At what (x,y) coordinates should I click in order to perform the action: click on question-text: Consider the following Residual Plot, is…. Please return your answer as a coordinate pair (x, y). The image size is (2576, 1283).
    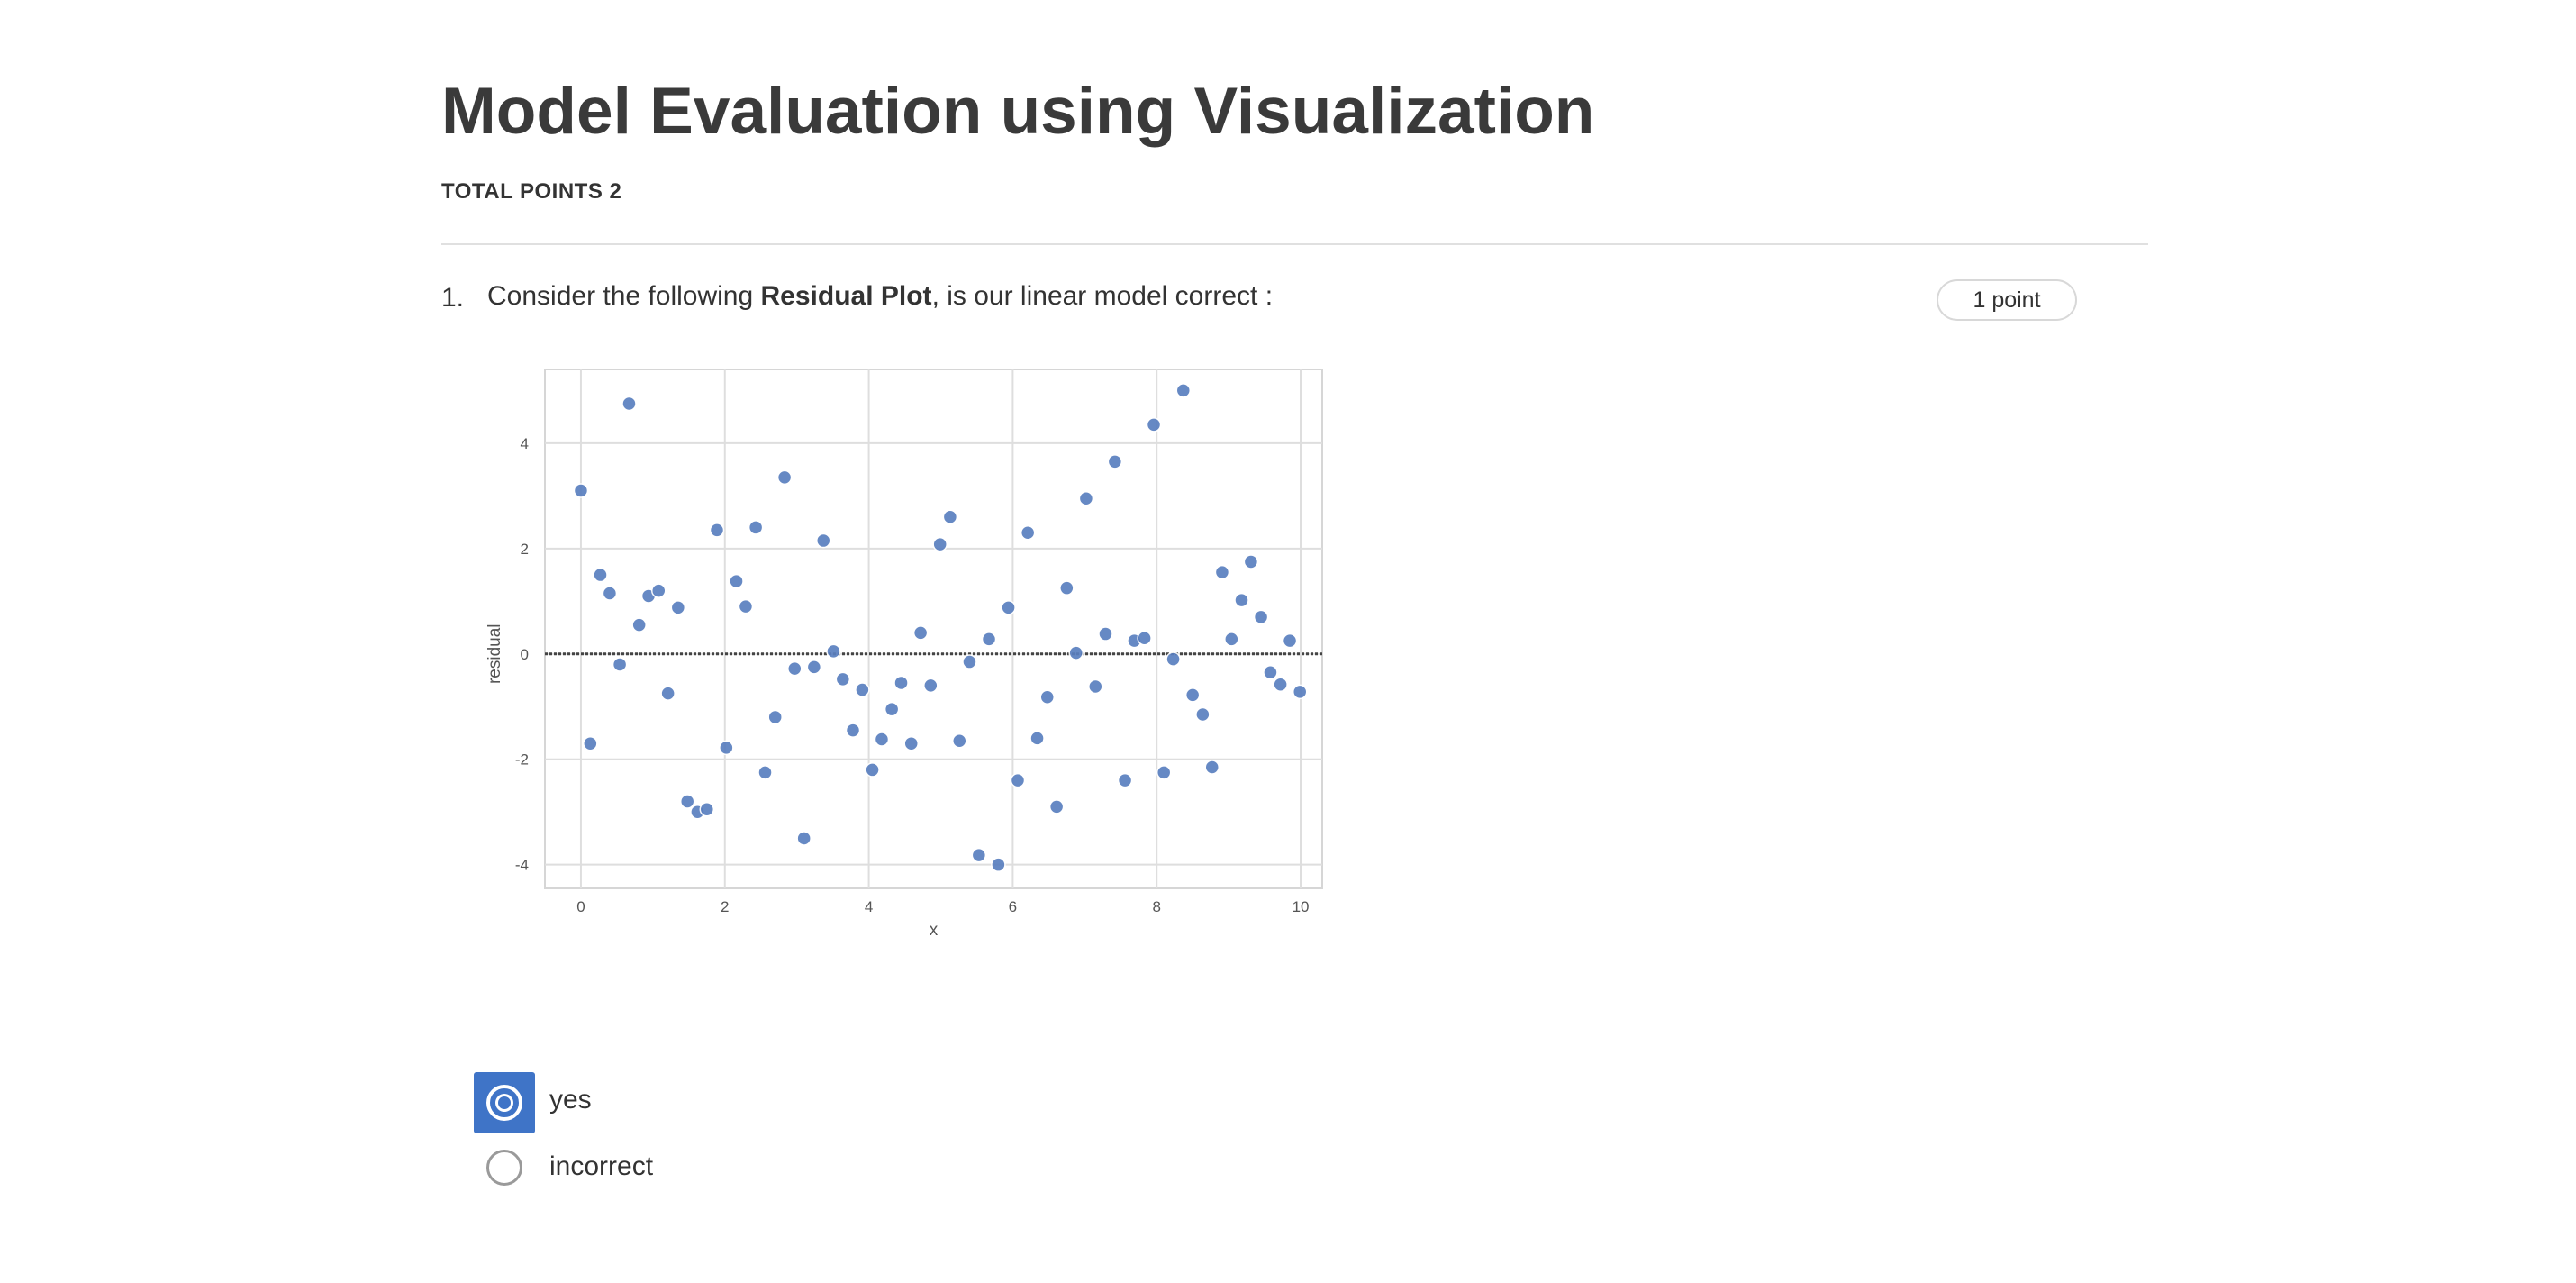
    Looking at the image, I should click on (880, 296).